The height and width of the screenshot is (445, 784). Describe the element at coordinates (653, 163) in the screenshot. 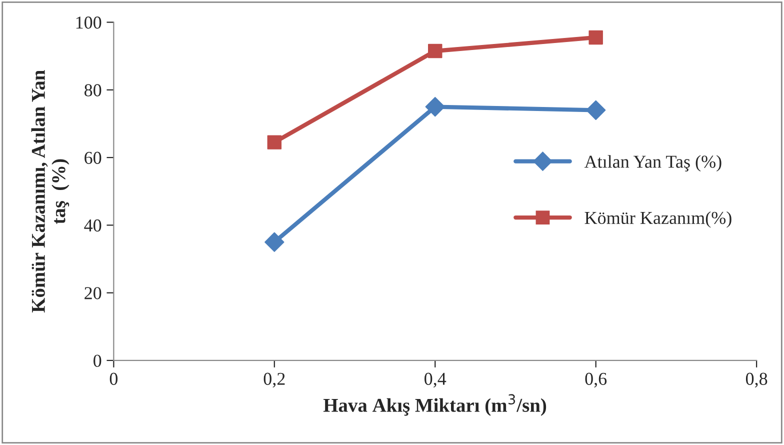

I see `legend-label: Atılan Yan Taş (%)` at that location.